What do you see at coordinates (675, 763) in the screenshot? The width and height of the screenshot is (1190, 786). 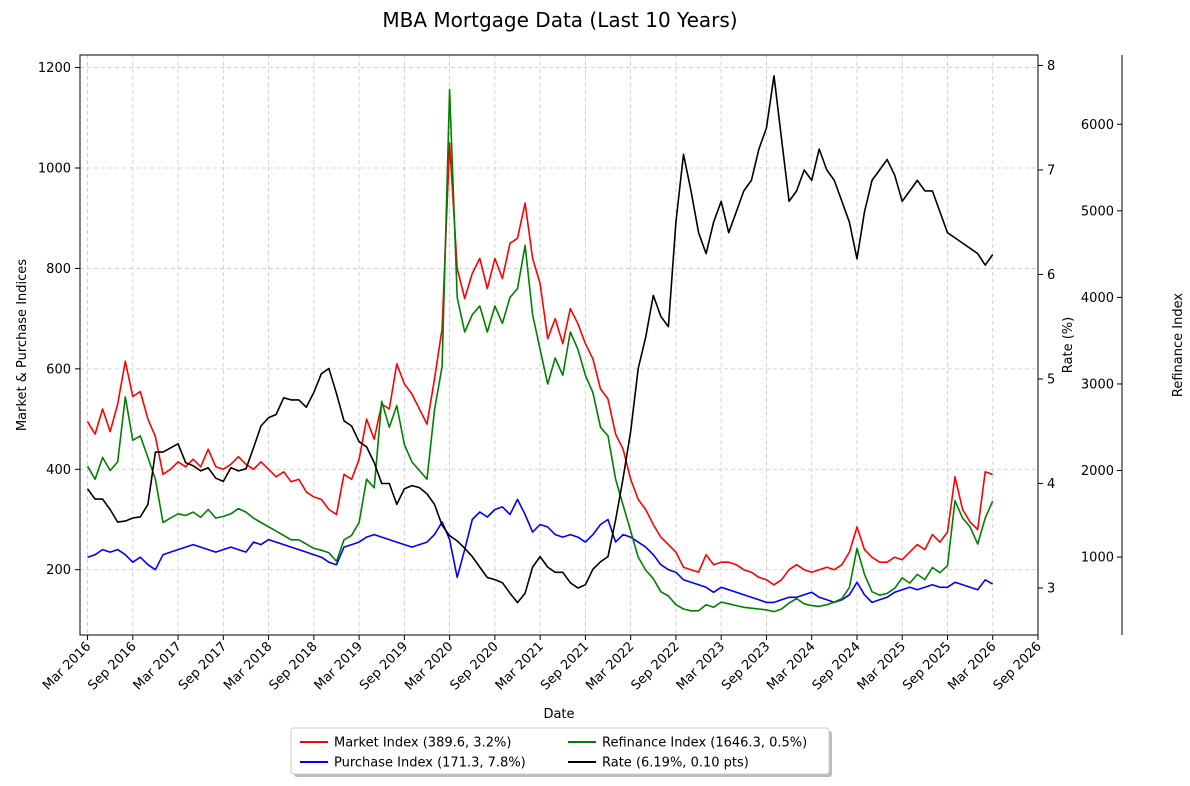 I see `legend-label: Rate (6.19%, 0.10 pts)` at bounding box center [675, 763].